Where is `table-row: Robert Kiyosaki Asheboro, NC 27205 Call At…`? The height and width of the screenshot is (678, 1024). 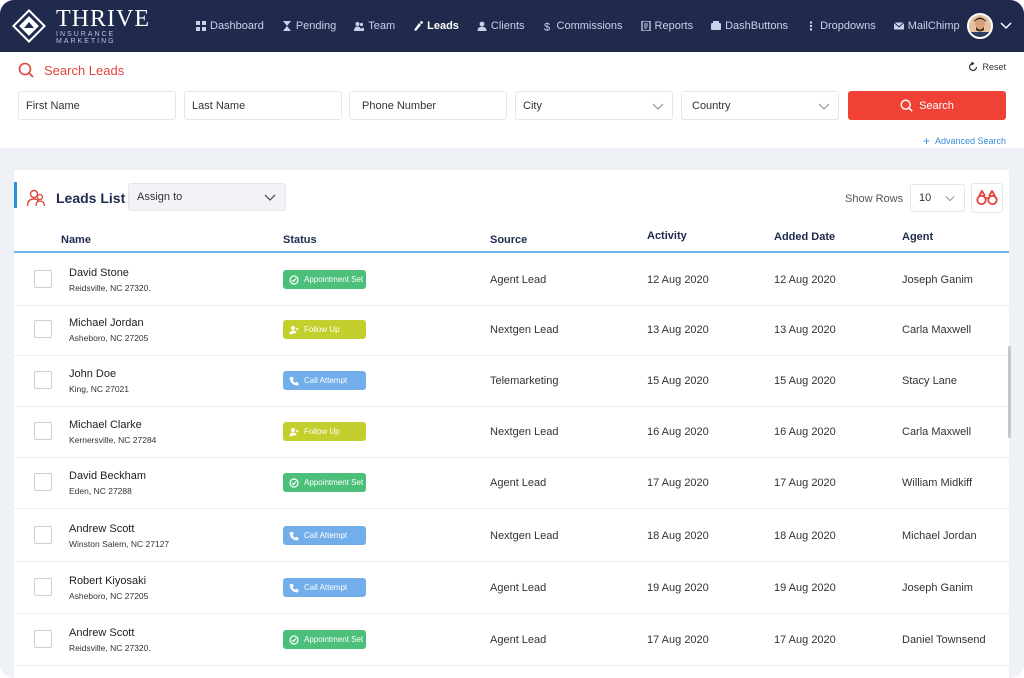
table-row: Robert Kiyosaki Asheboro, NC 27205 Call At… is located at coordinates (511, 588).